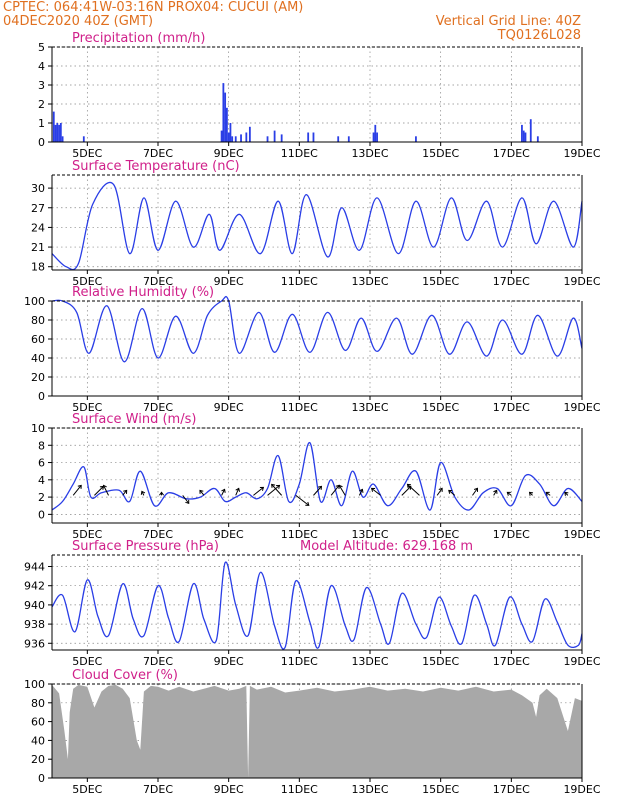 This screenshot has width=618, height=800. What do you see at coordinates (38, 703) in the screenshot?
I see `cloud-cover-ytick-label: 80` at bounding box center [38, 703].